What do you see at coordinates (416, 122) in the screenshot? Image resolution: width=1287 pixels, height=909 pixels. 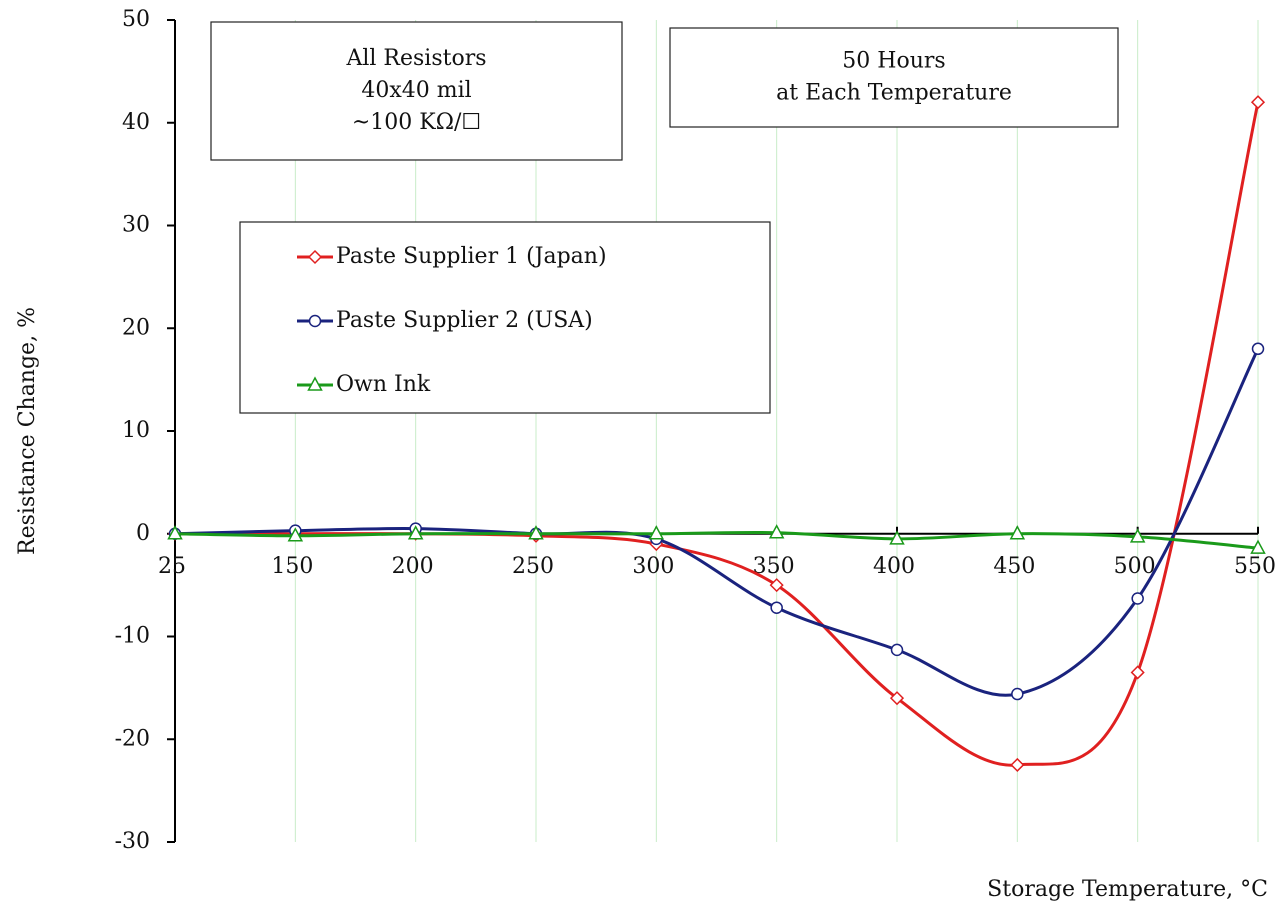 I see `annotation-text: ~100 KΩ/☐` at bounding box center [416, 122].